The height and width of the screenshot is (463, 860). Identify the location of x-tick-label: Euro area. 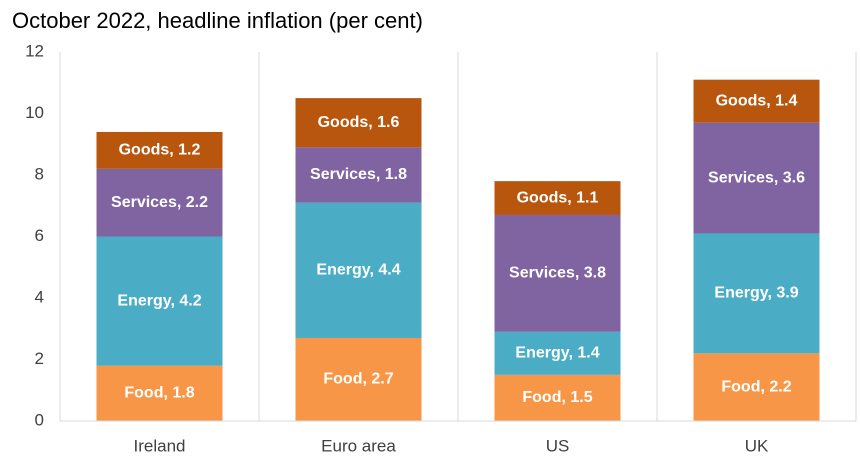
(358, 445).